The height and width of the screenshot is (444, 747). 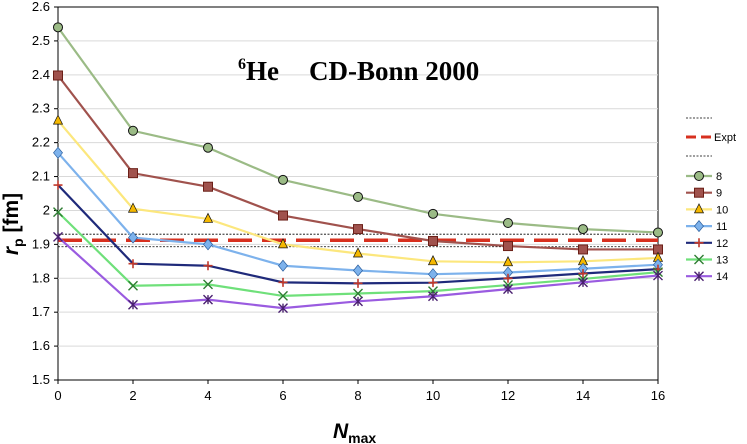 I want to click on x-tick-label: 0, so click(x=57, y=395).